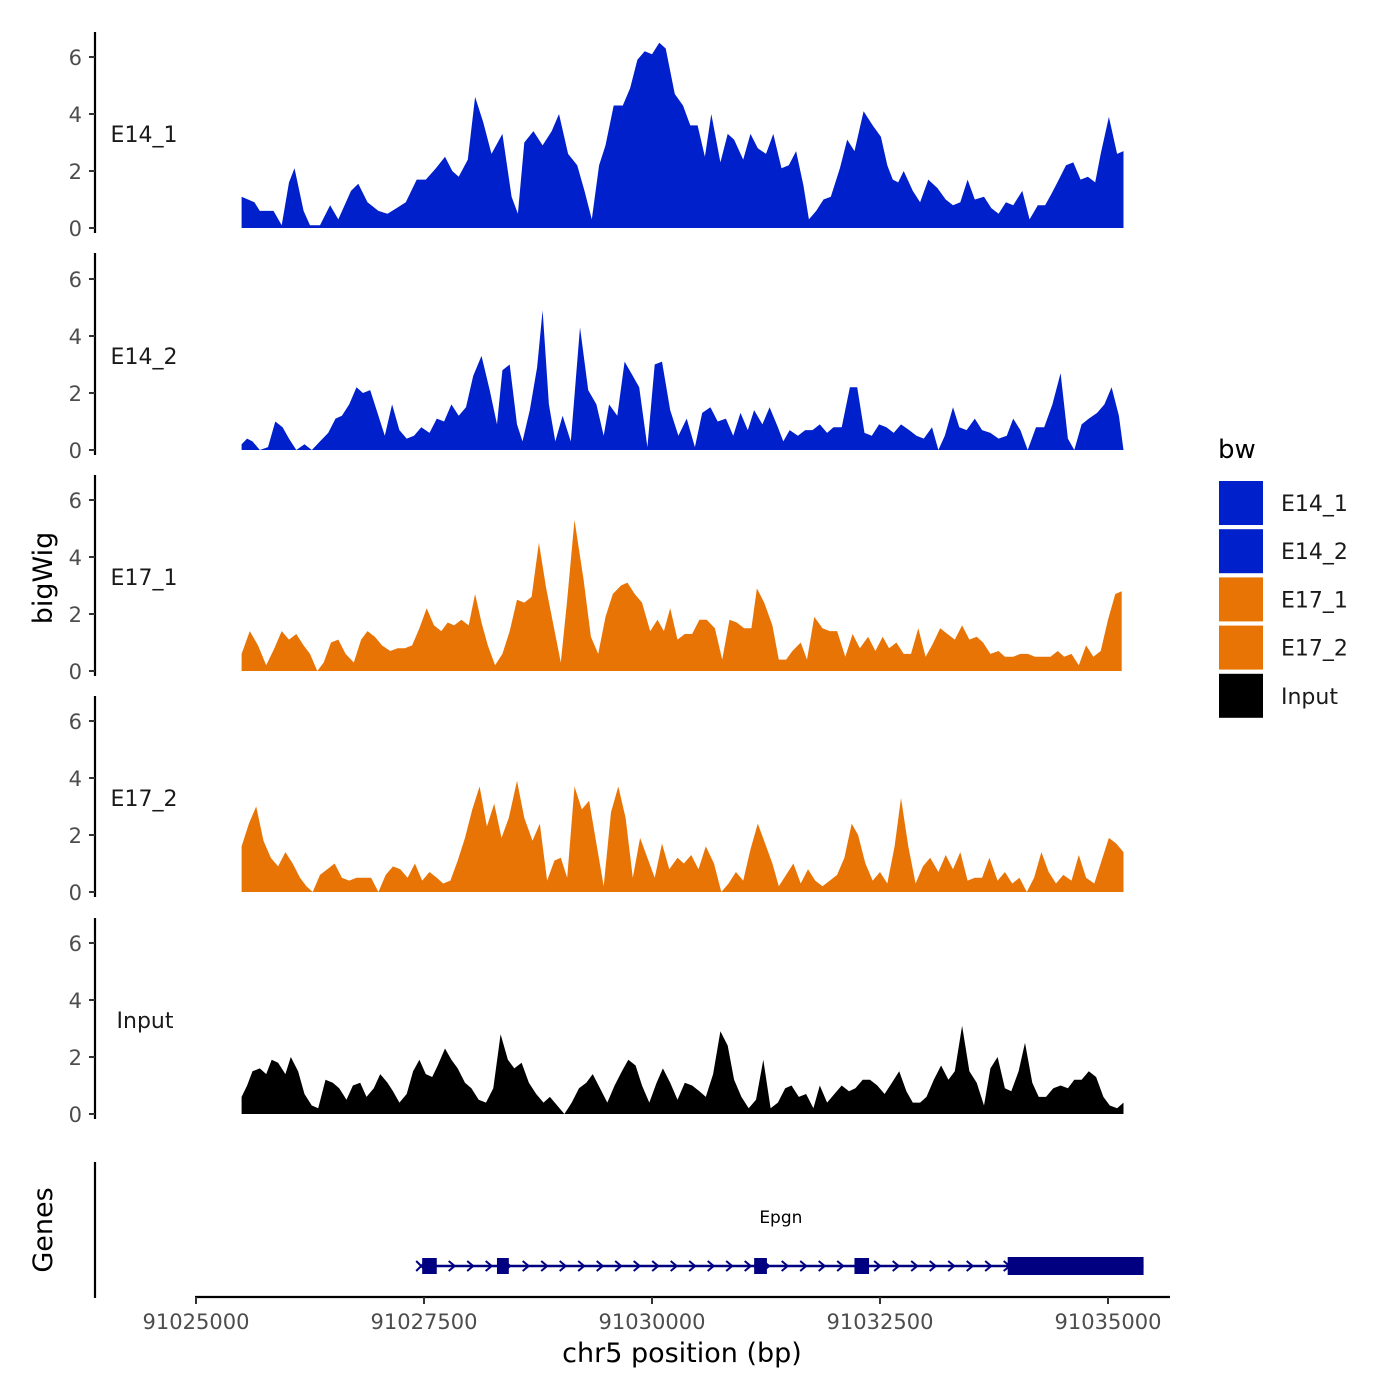 The height and width of the screenshot is (1400, 1400). What do you see at coordinates (43, 1229) in the screenshot?
I see `genes-title: Genes` at bounding box center [43, 1229].